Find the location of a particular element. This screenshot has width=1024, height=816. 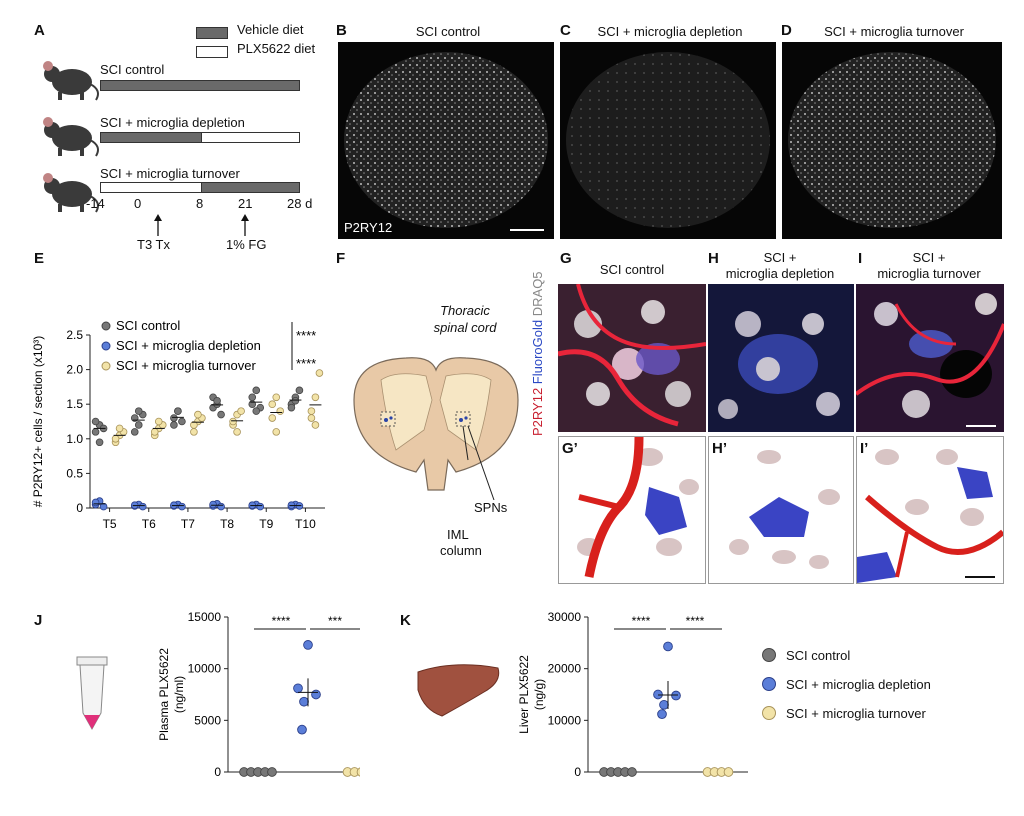

y-axis-label: # P2RY12+ cells / section (x10³) is located at coordinates (38, 422).